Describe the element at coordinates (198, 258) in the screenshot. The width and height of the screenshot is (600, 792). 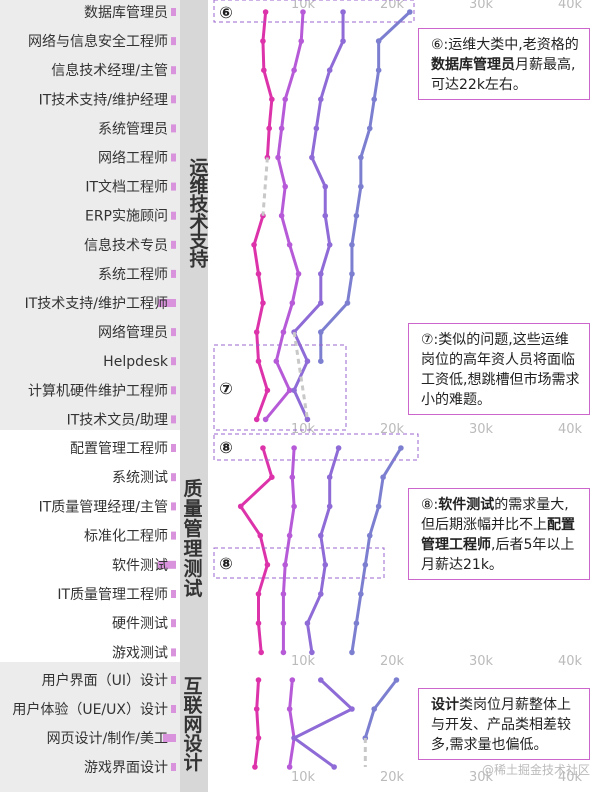
I see `category-label: 持` at that location.